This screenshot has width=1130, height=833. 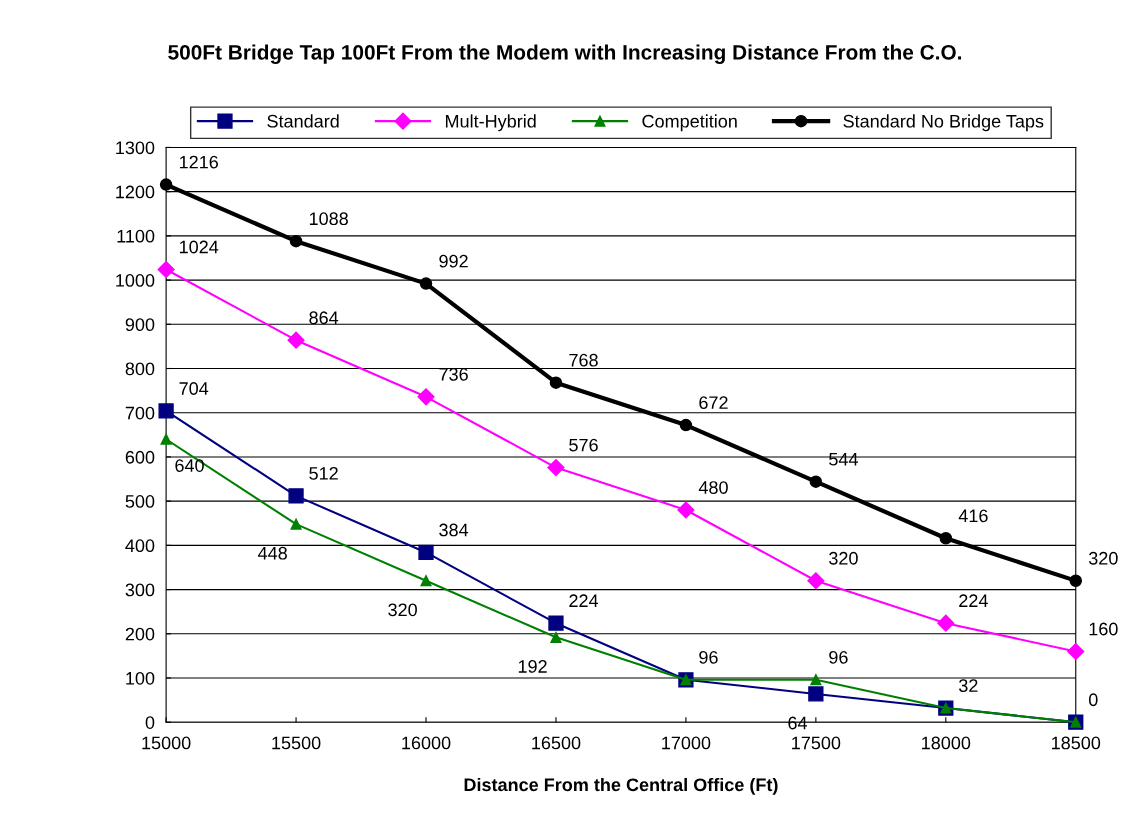 What do you see at coordinates (713, 403) in the screenshot?
I see `data-label: 672` at bounding box center [713, 403].